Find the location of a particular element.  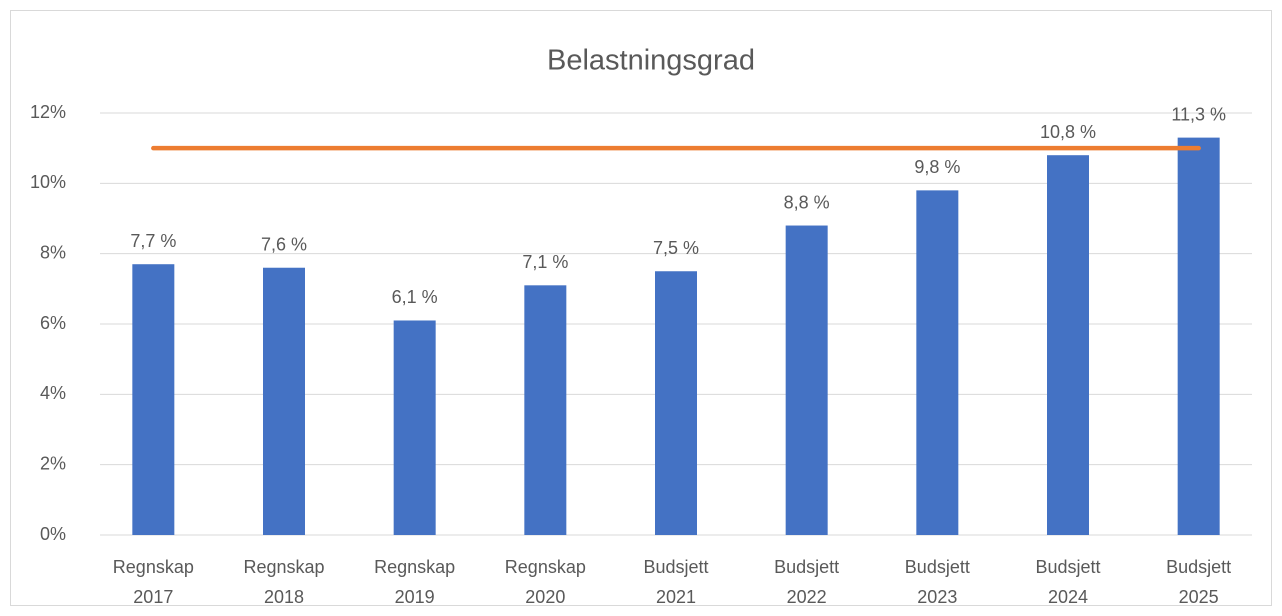

data-label: 9,8 % is located at coordinates (937, 167).